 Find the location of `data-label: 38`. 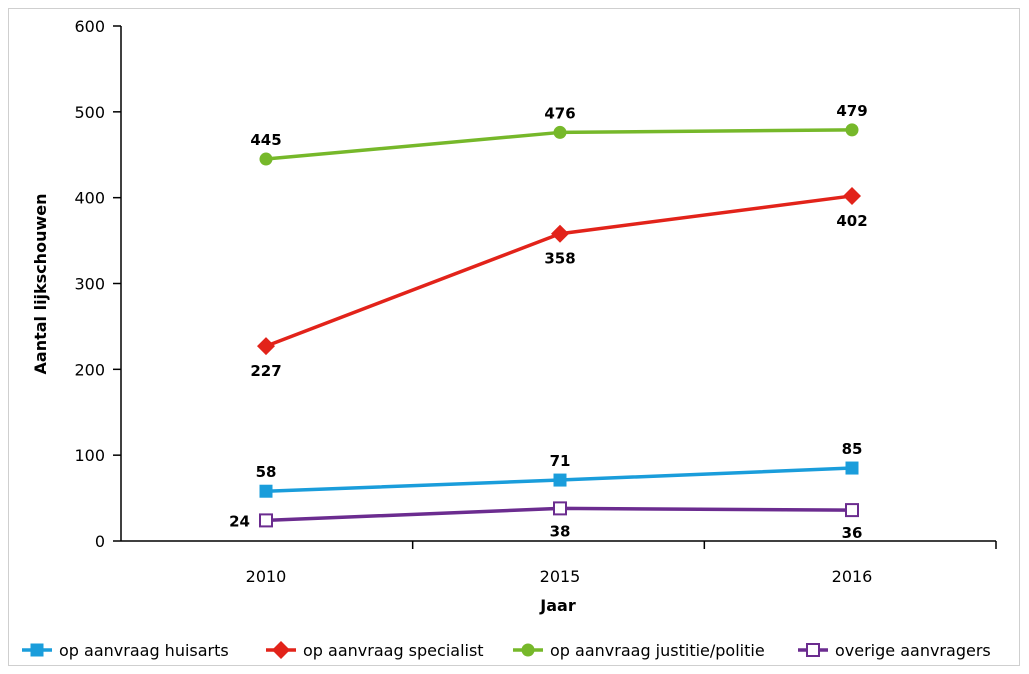

data-label: 38 is located at coordinates (560, 531).